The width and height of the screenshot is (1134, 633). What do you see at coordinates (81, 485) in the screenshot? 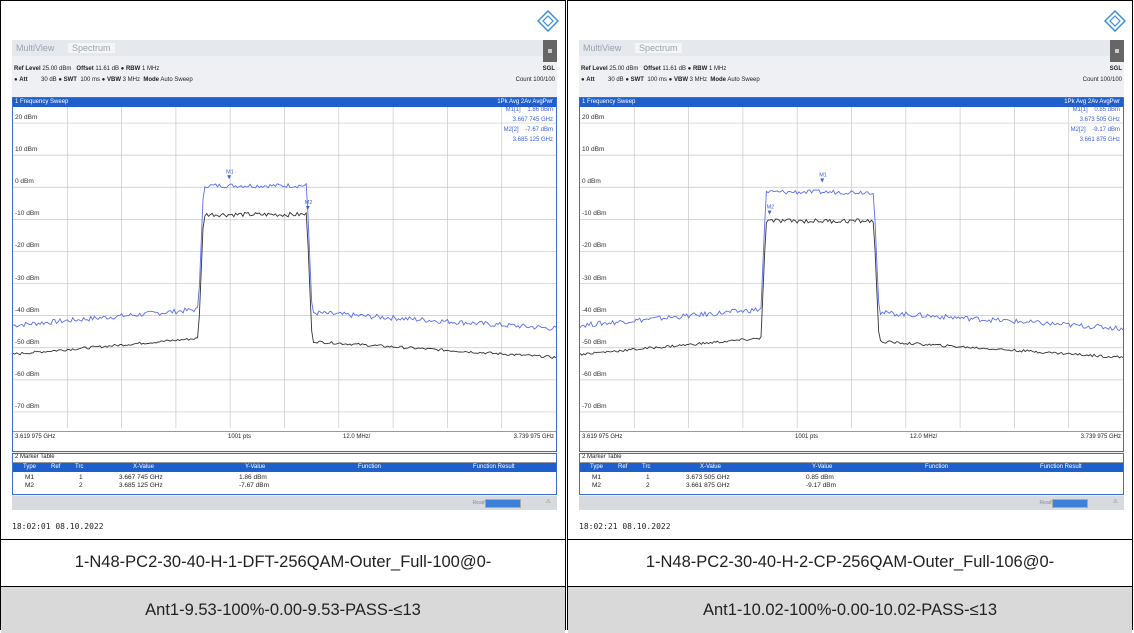
I see `row-trc: 2` at bounding box center [81, 485].